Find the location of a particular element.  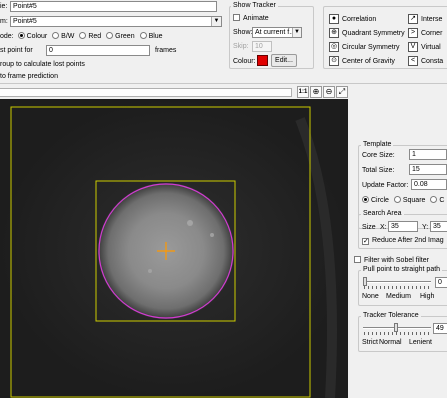

pull-point-slider-thumb is located at coordinates (365, 281).